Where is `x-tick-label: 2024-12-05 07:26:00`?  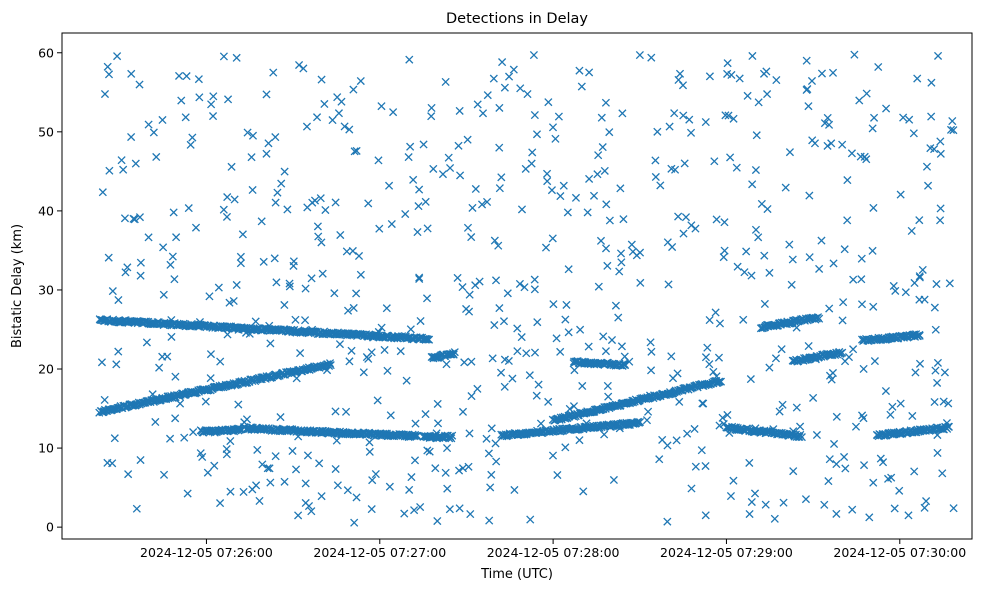
x-tick-label: 2024-12-05 07:26:00 is located at coordinates (206, 552).